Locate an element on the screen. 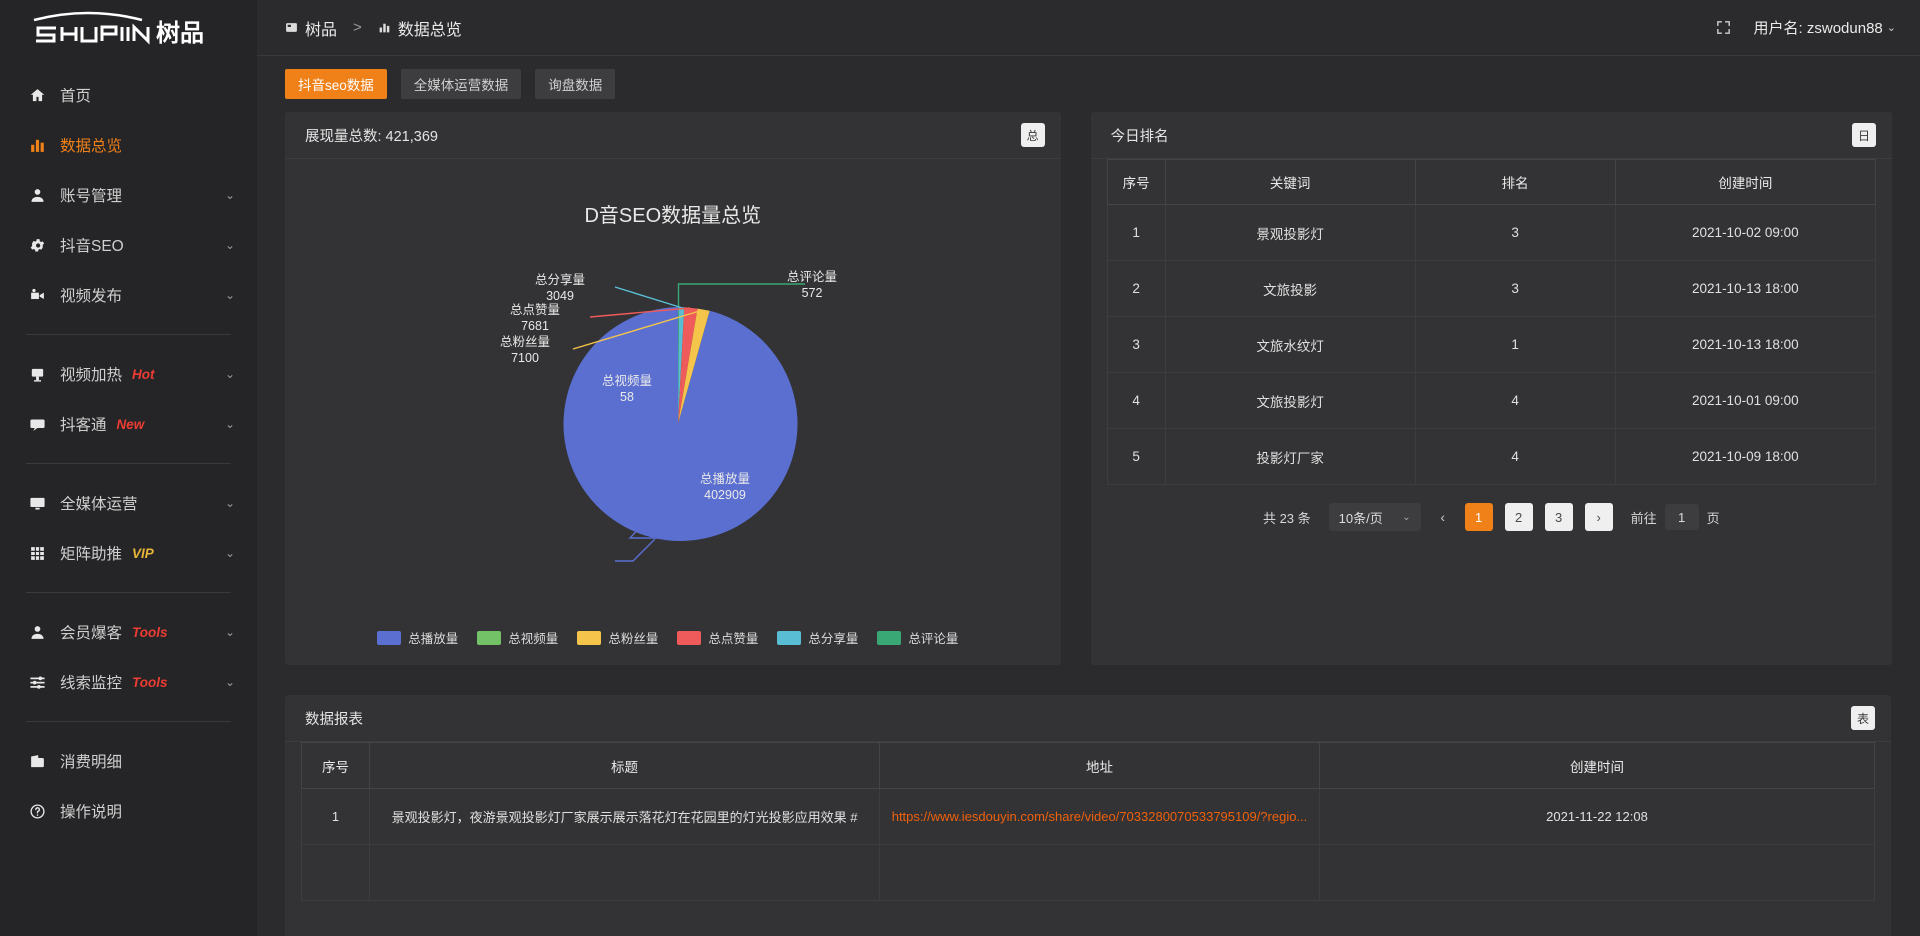  legend-item-fans: 总粉丝量 is located at coordinates (617, 637).